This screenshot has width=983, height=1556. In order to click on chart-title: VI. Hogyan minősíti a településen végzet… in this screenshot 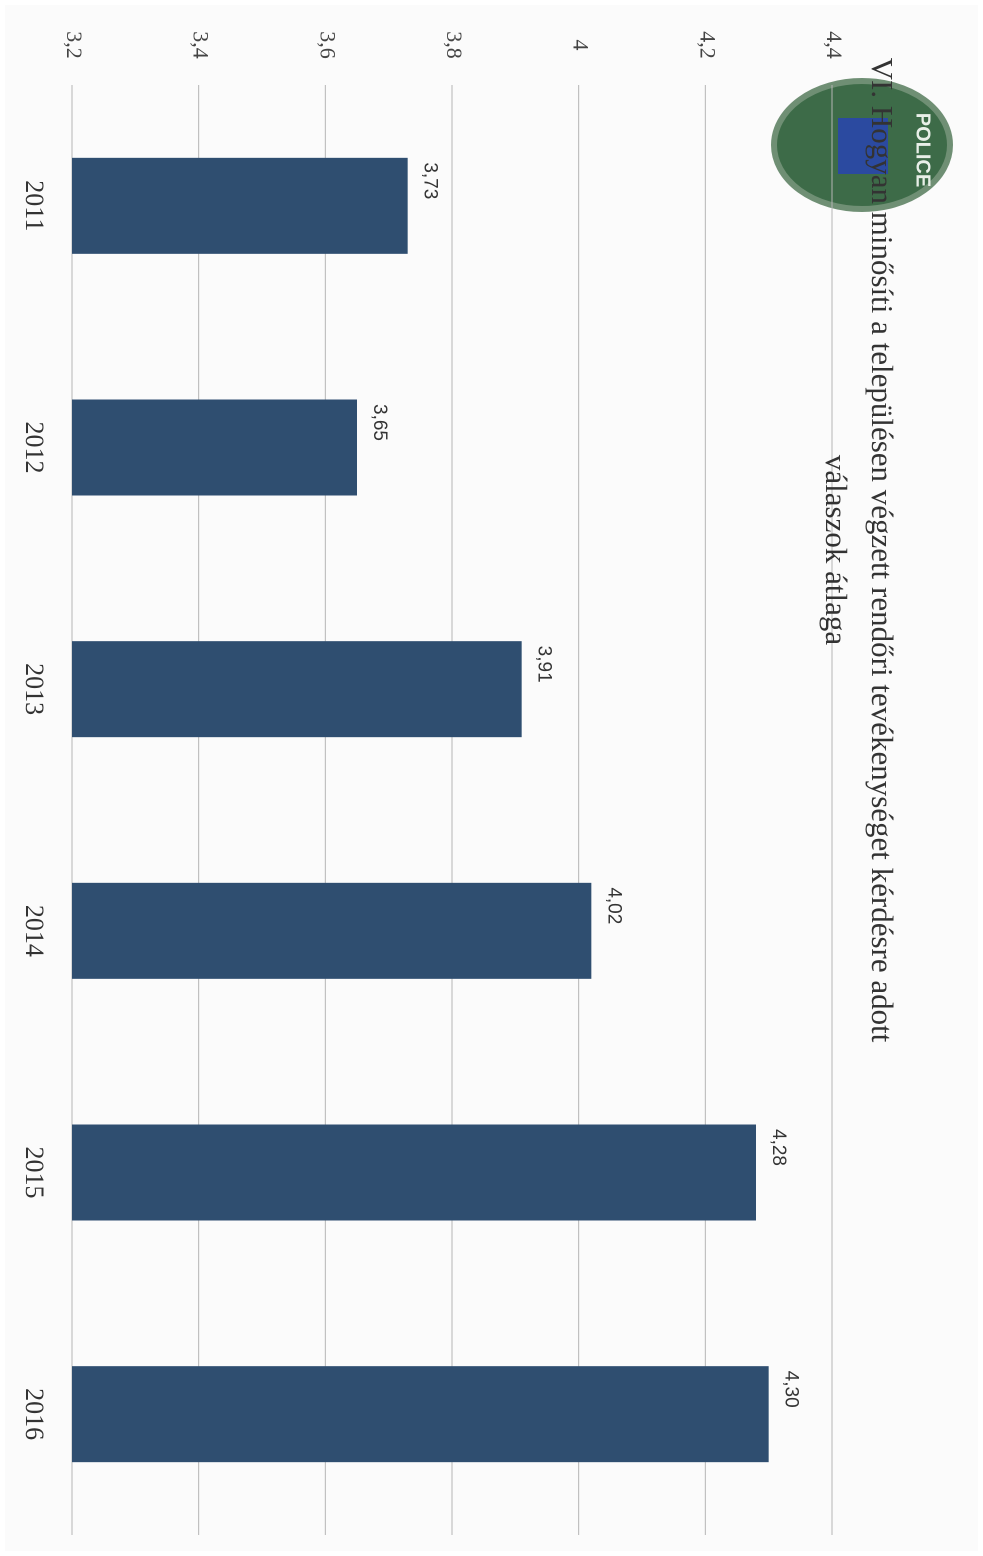, I will do `click(859, 550)`.